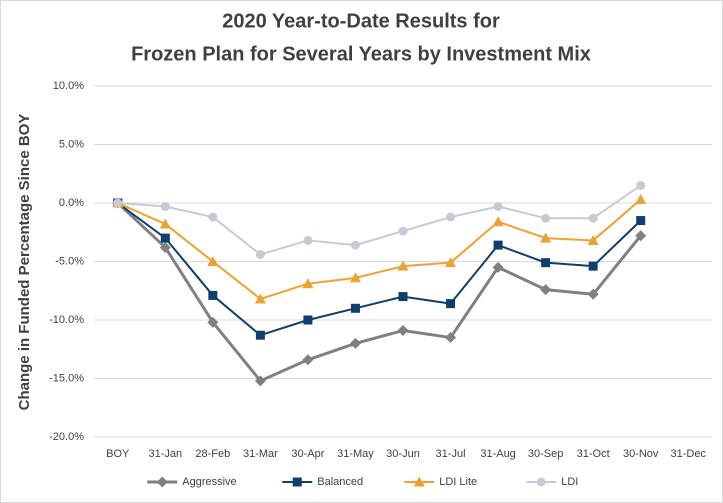 The image size is (723, 503). I want to click on y-tick-label: 0.0%, so click(71, 203).